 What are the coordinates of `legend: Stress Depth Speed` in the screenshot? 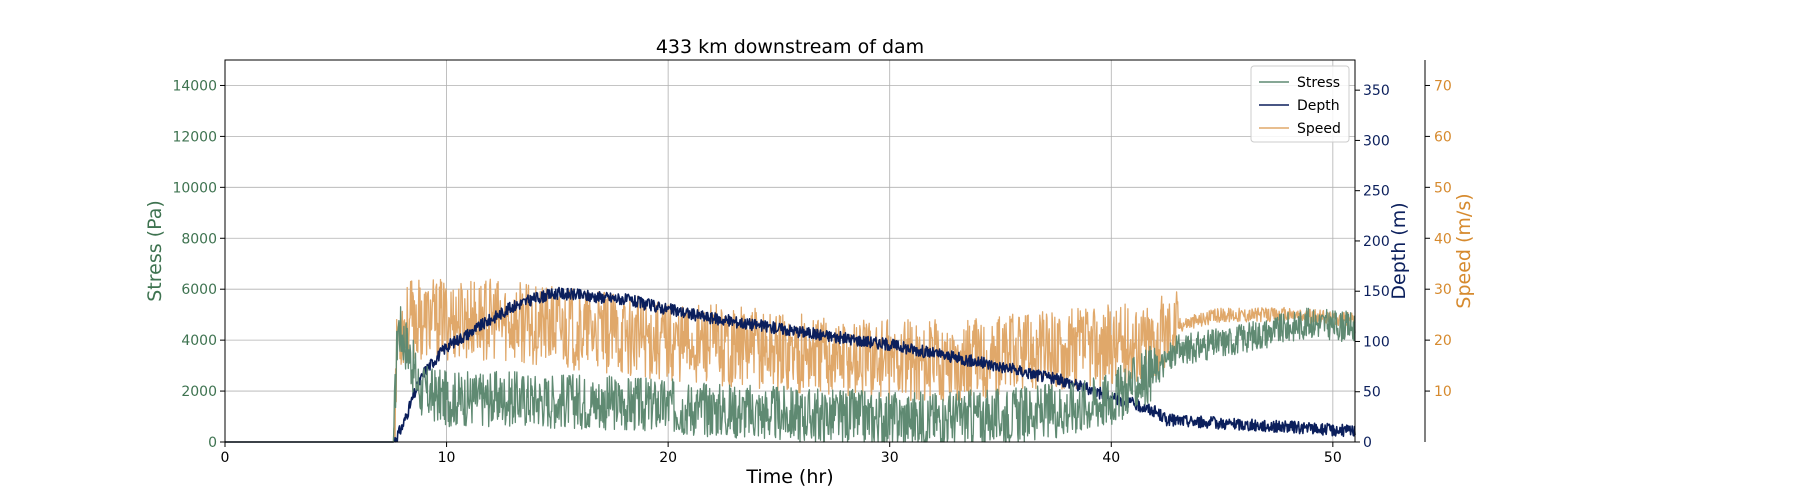 It's located at (1300, 104).